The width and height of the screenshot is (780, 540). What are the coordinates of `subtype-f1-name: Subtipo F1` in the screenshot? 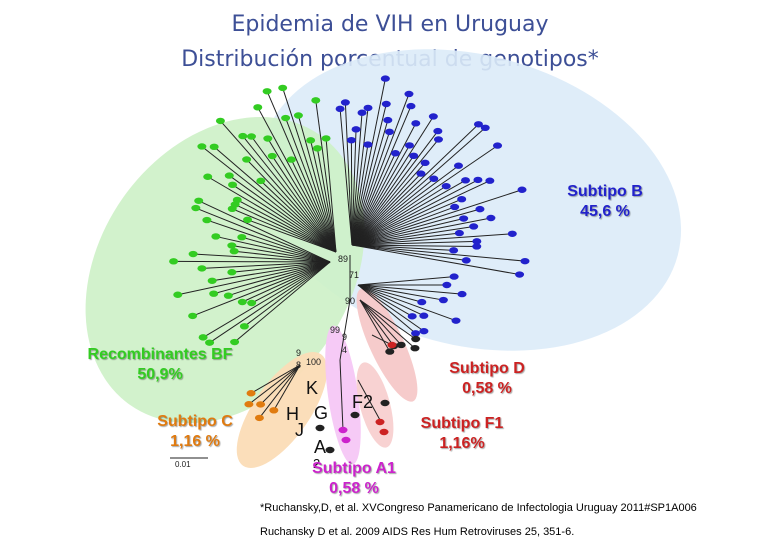 It's located at (462, 423).